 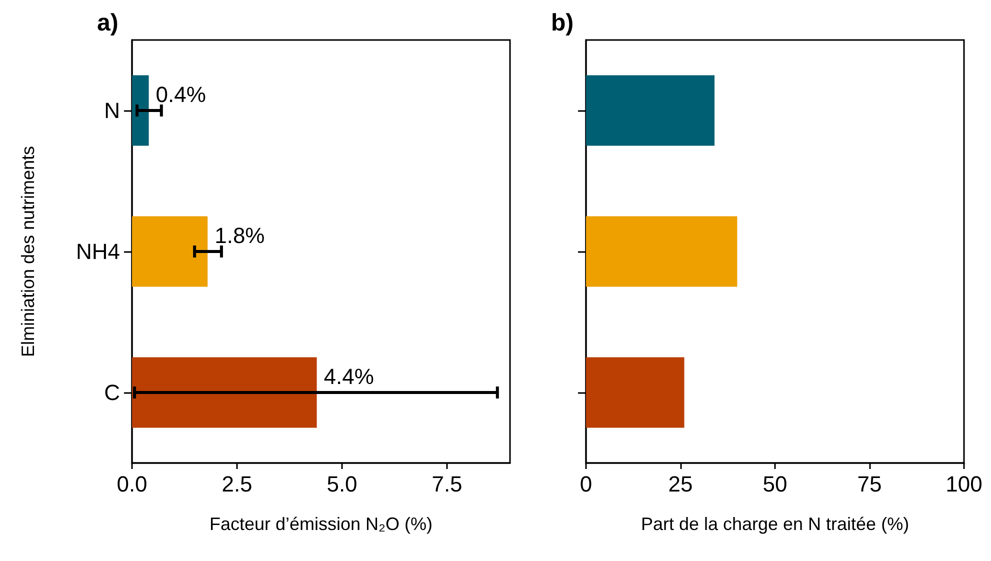 I want to click on x-tick-label: 5.0, so click(x=342, y=484).